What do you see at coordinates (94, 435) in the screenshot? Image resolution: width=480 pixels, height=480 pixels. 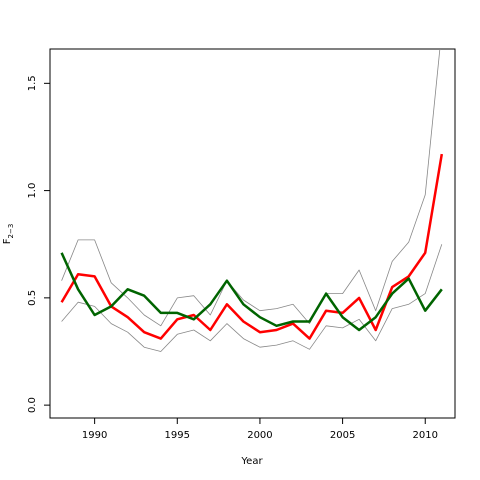 I see `x-tick-label: 1990` at bounding box center [94, 435].